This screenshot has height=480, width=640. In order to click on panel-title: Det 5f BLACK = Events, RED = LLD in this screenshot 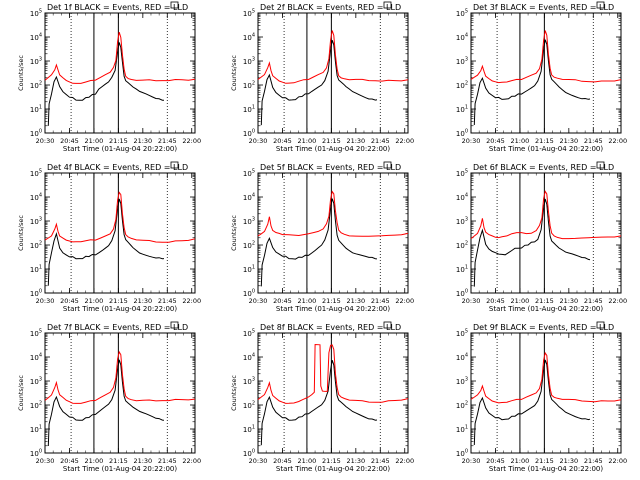, I will do `click(330, 167)`.